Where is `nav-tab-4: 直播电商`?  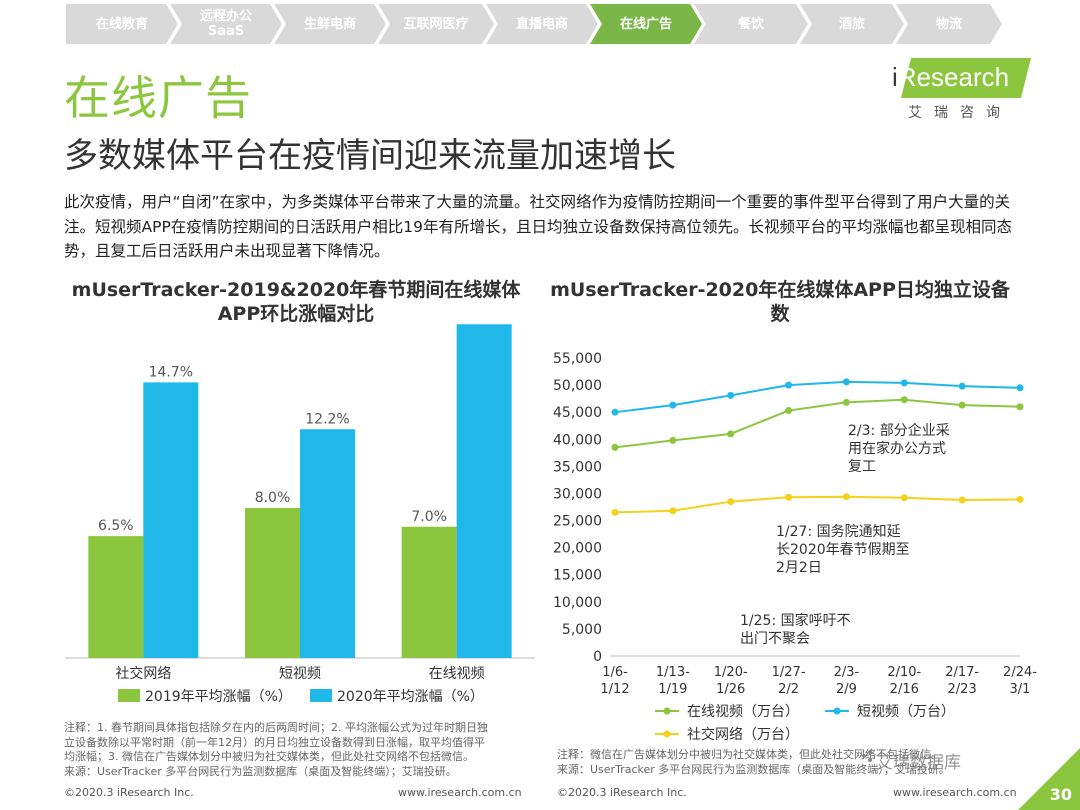 nav-tab-4: 直播电商 is located at coordinates (542, 24).